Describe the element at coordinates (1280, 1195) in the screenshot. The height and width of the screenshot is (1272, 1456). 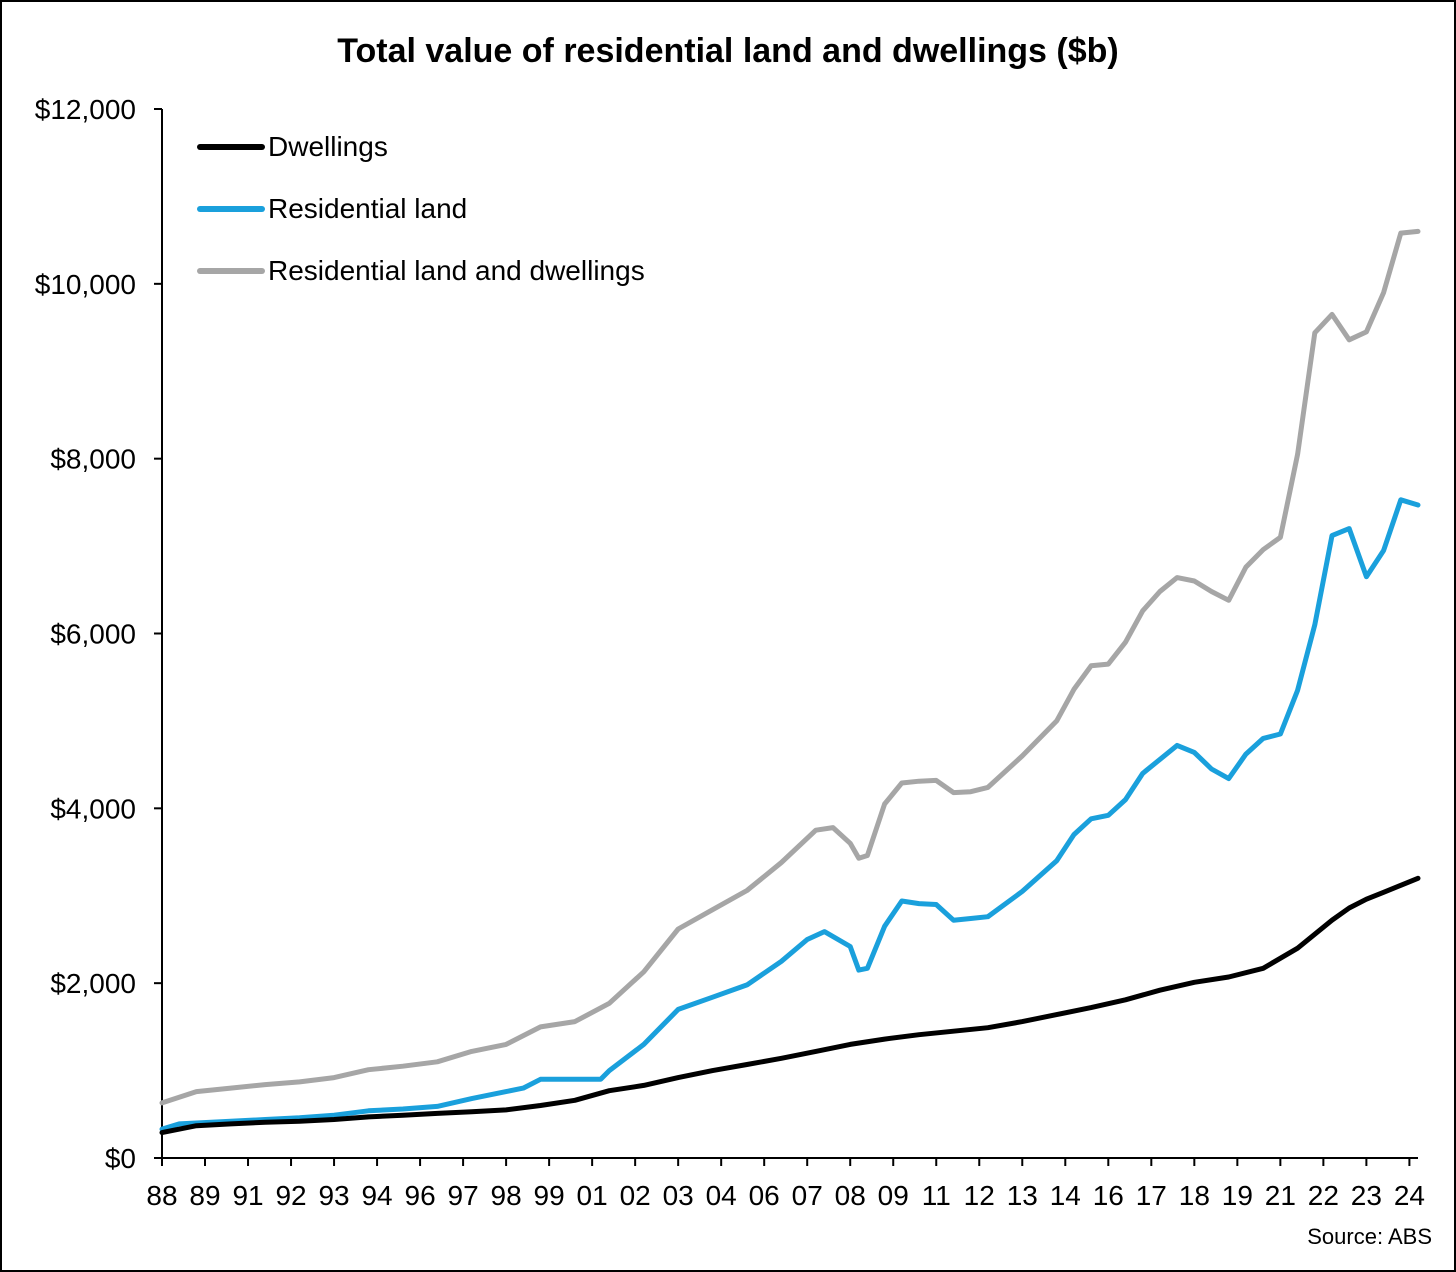
I see `x-tick-label: 21` at that location.